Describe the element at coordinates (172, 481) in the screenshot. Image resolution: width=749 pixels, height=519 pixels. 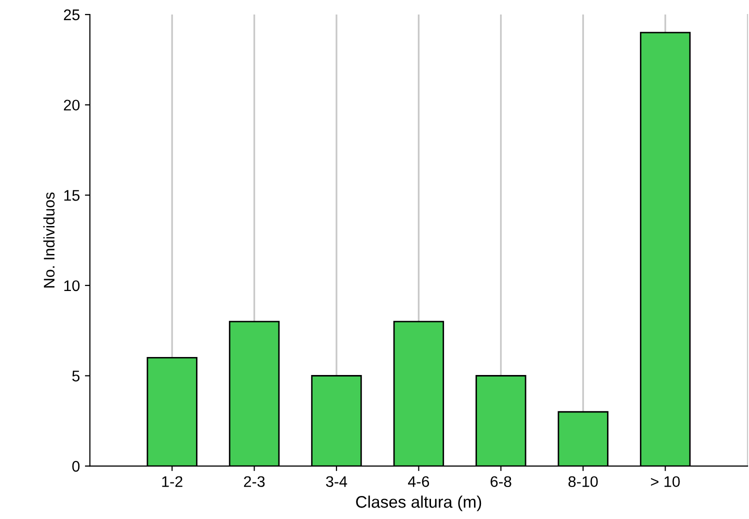
I see `x-tick-label: 1-2` at that location.